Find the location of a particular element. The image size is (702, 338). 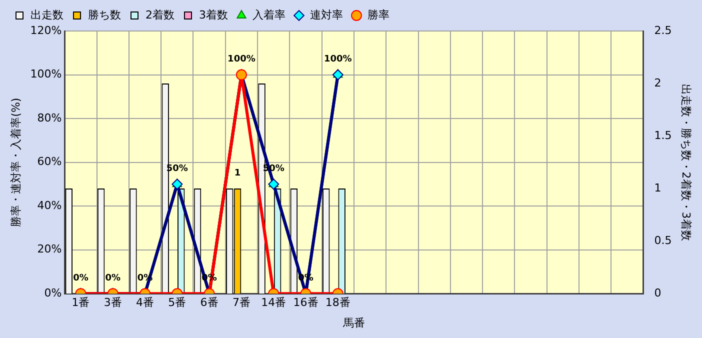

y-axis-title: 勝率・連対率・入着率(%) is located at coordinates (15, 162).